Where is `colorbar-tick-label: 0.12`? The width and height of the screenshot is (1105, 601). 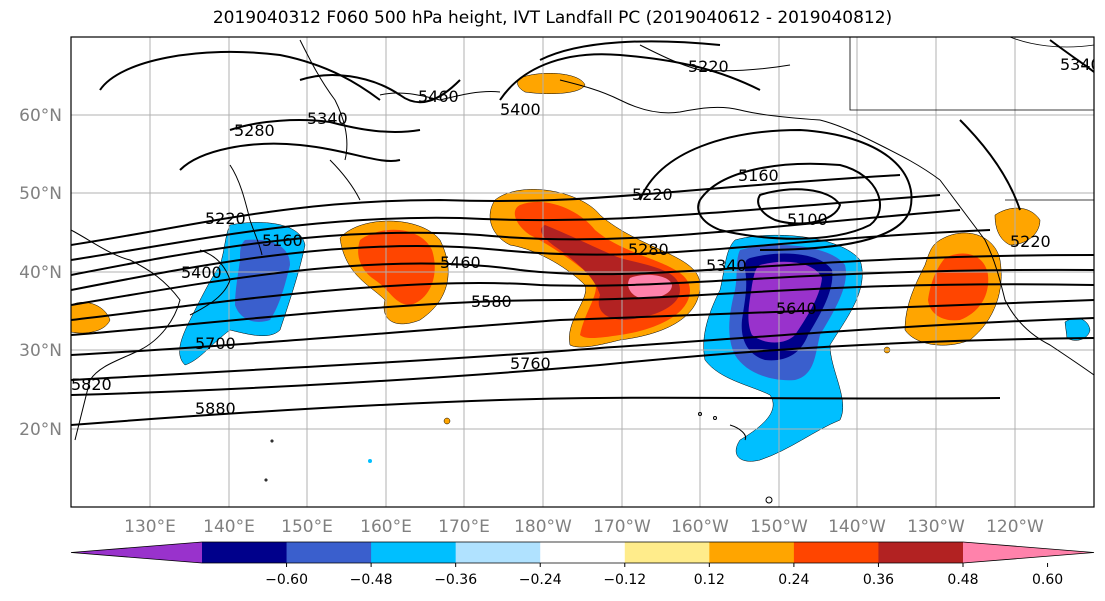 colorbar-tick-label: 0.12 is located at coordinates (709, 580).